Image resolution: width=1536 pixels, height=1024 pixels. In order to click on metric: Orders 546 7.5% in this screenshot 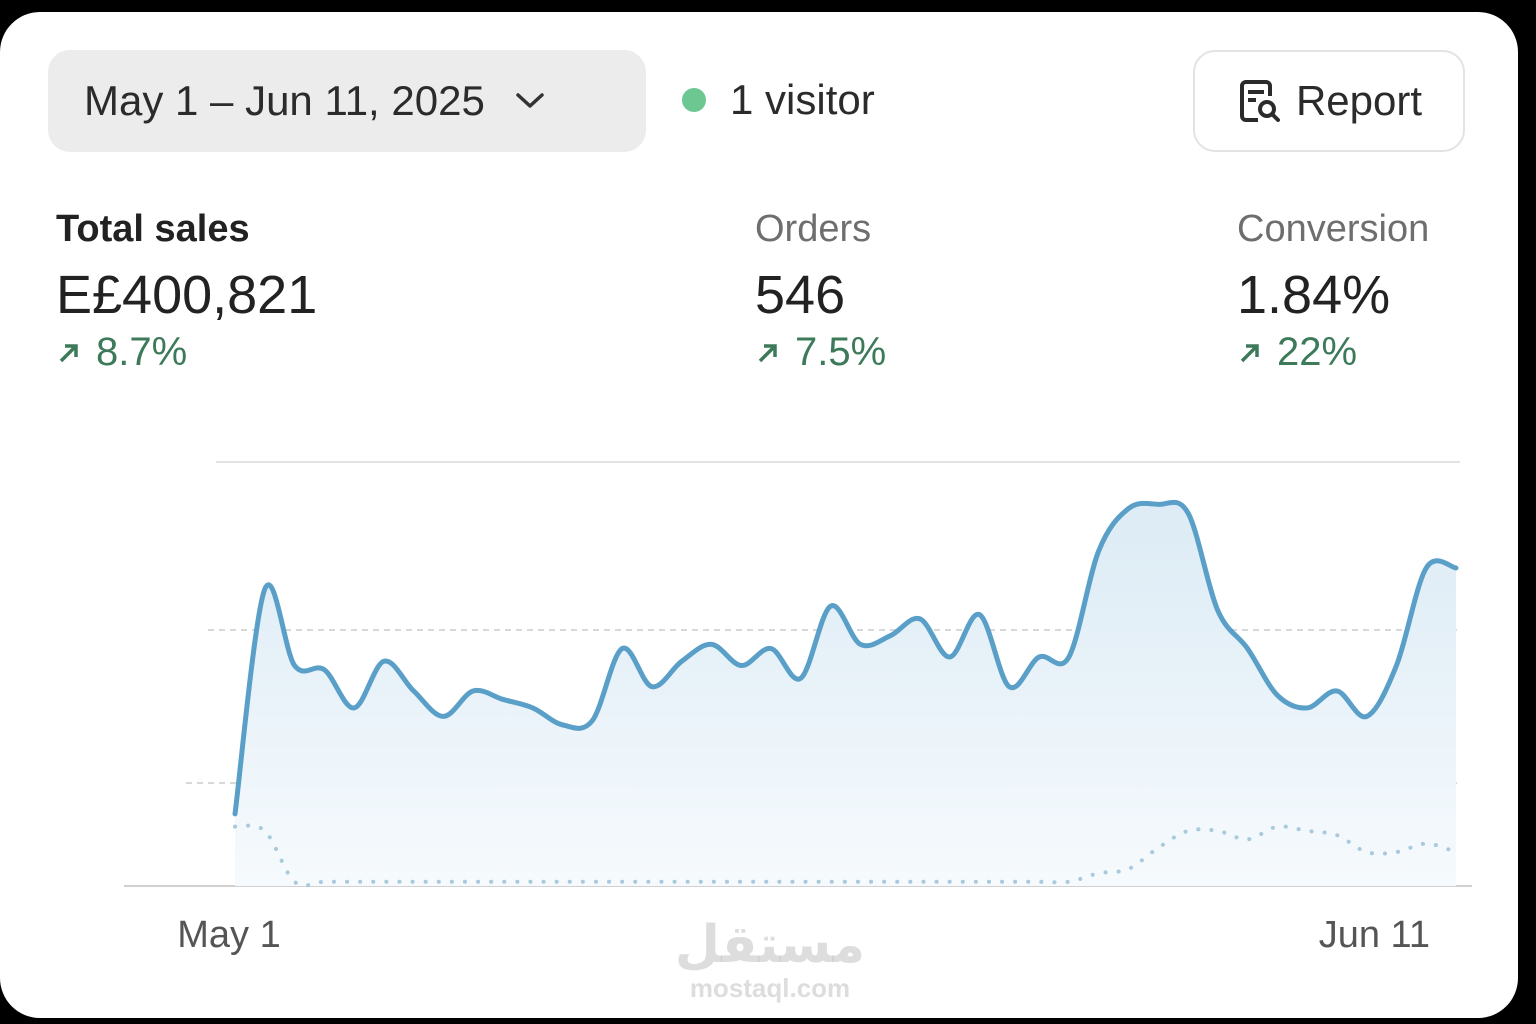, I will do `click(820, 291)`.